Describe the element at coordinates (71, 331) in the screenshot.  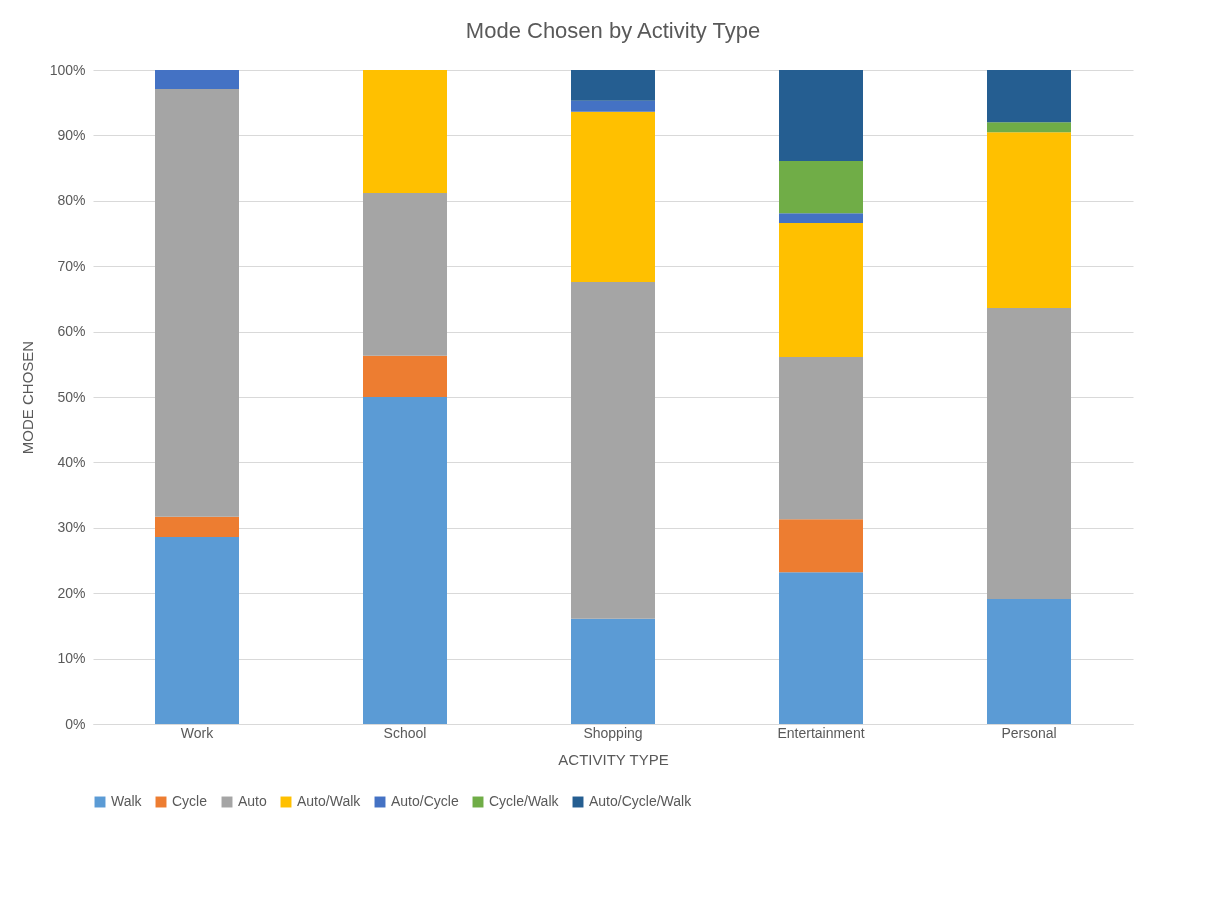
I see `y-tick-label: 60%` at that location.